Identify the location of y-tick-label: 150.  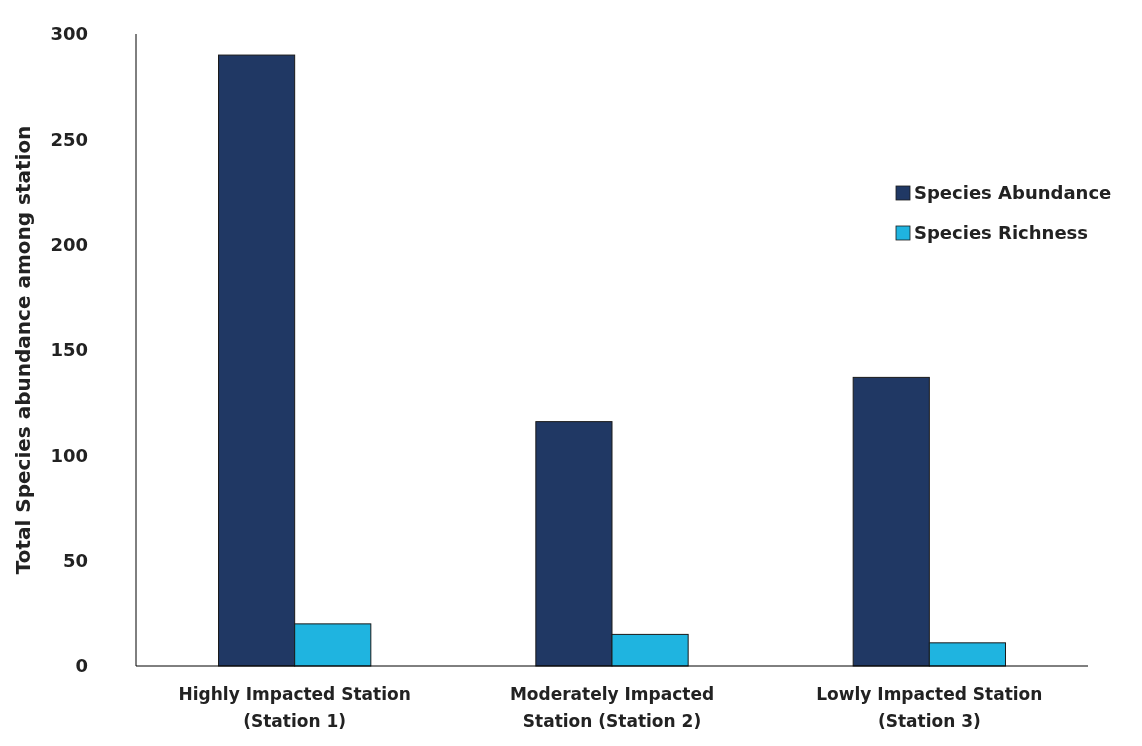
(69, 350).